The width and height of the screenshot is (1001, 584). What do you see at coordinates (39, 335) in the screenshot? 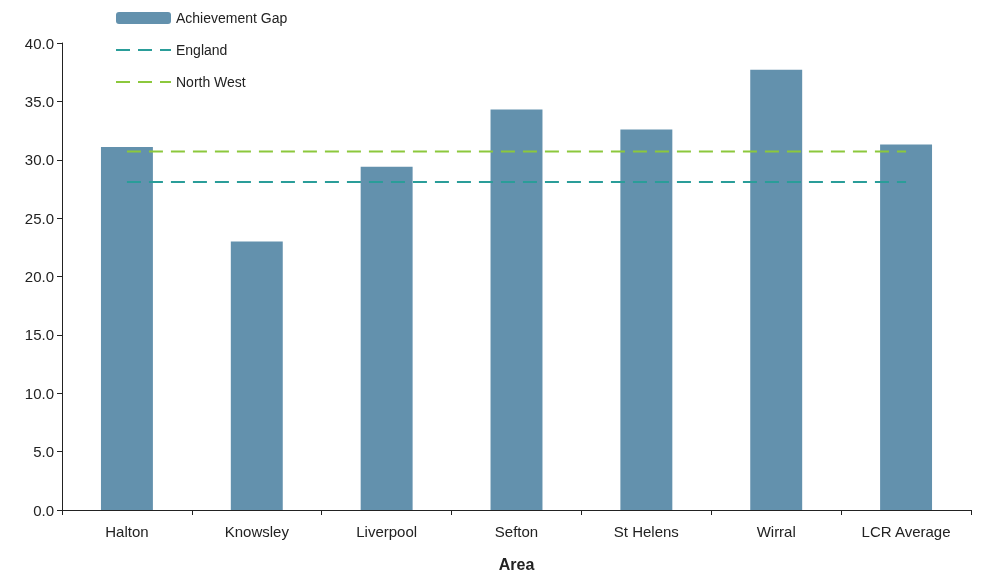
I see `y-tick-label: 15.0` at bounding box center [39, 335].